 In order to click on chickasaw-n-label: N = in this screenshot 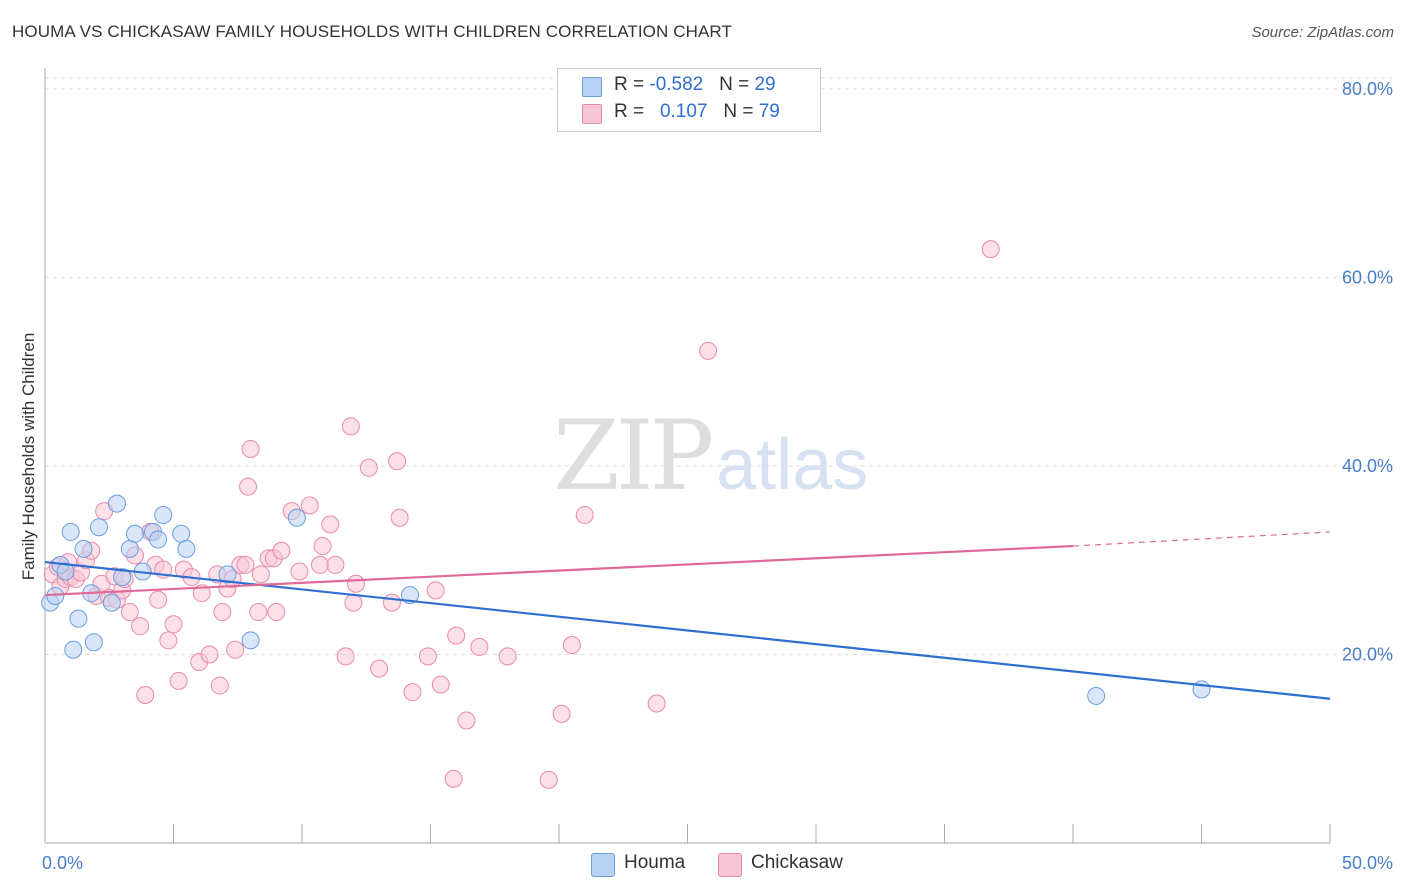, I will do `click(741, 111)`.